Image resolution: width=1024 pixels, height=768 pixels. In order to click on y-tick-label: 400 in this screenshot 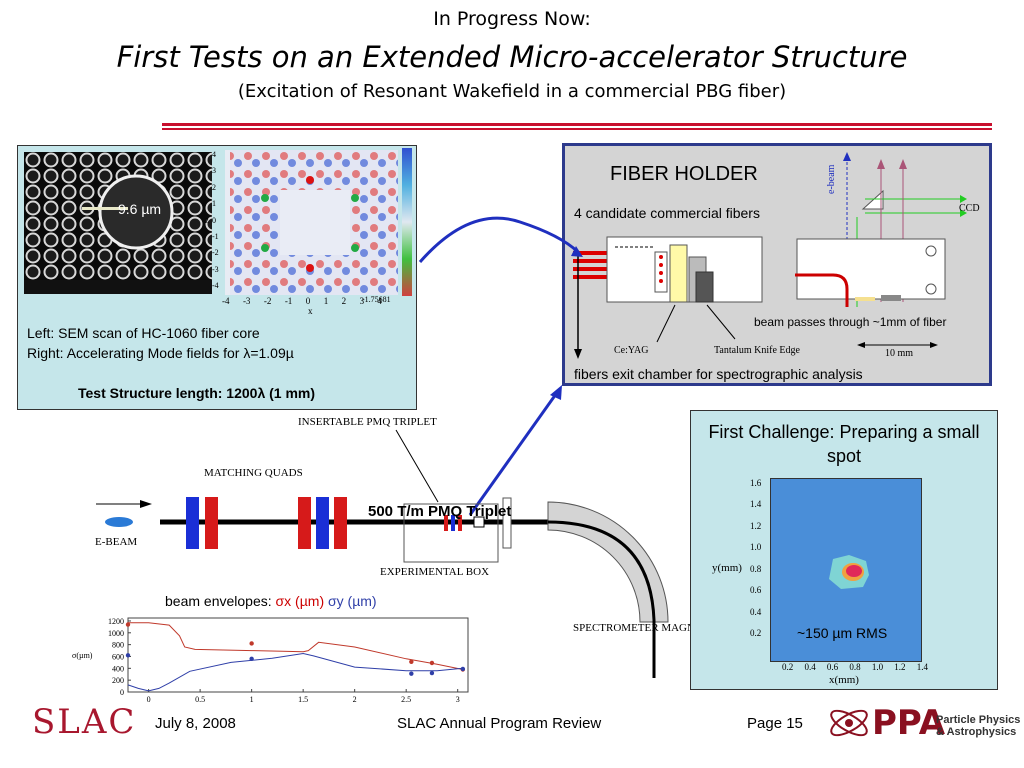, I will do `click(118, 668)`.